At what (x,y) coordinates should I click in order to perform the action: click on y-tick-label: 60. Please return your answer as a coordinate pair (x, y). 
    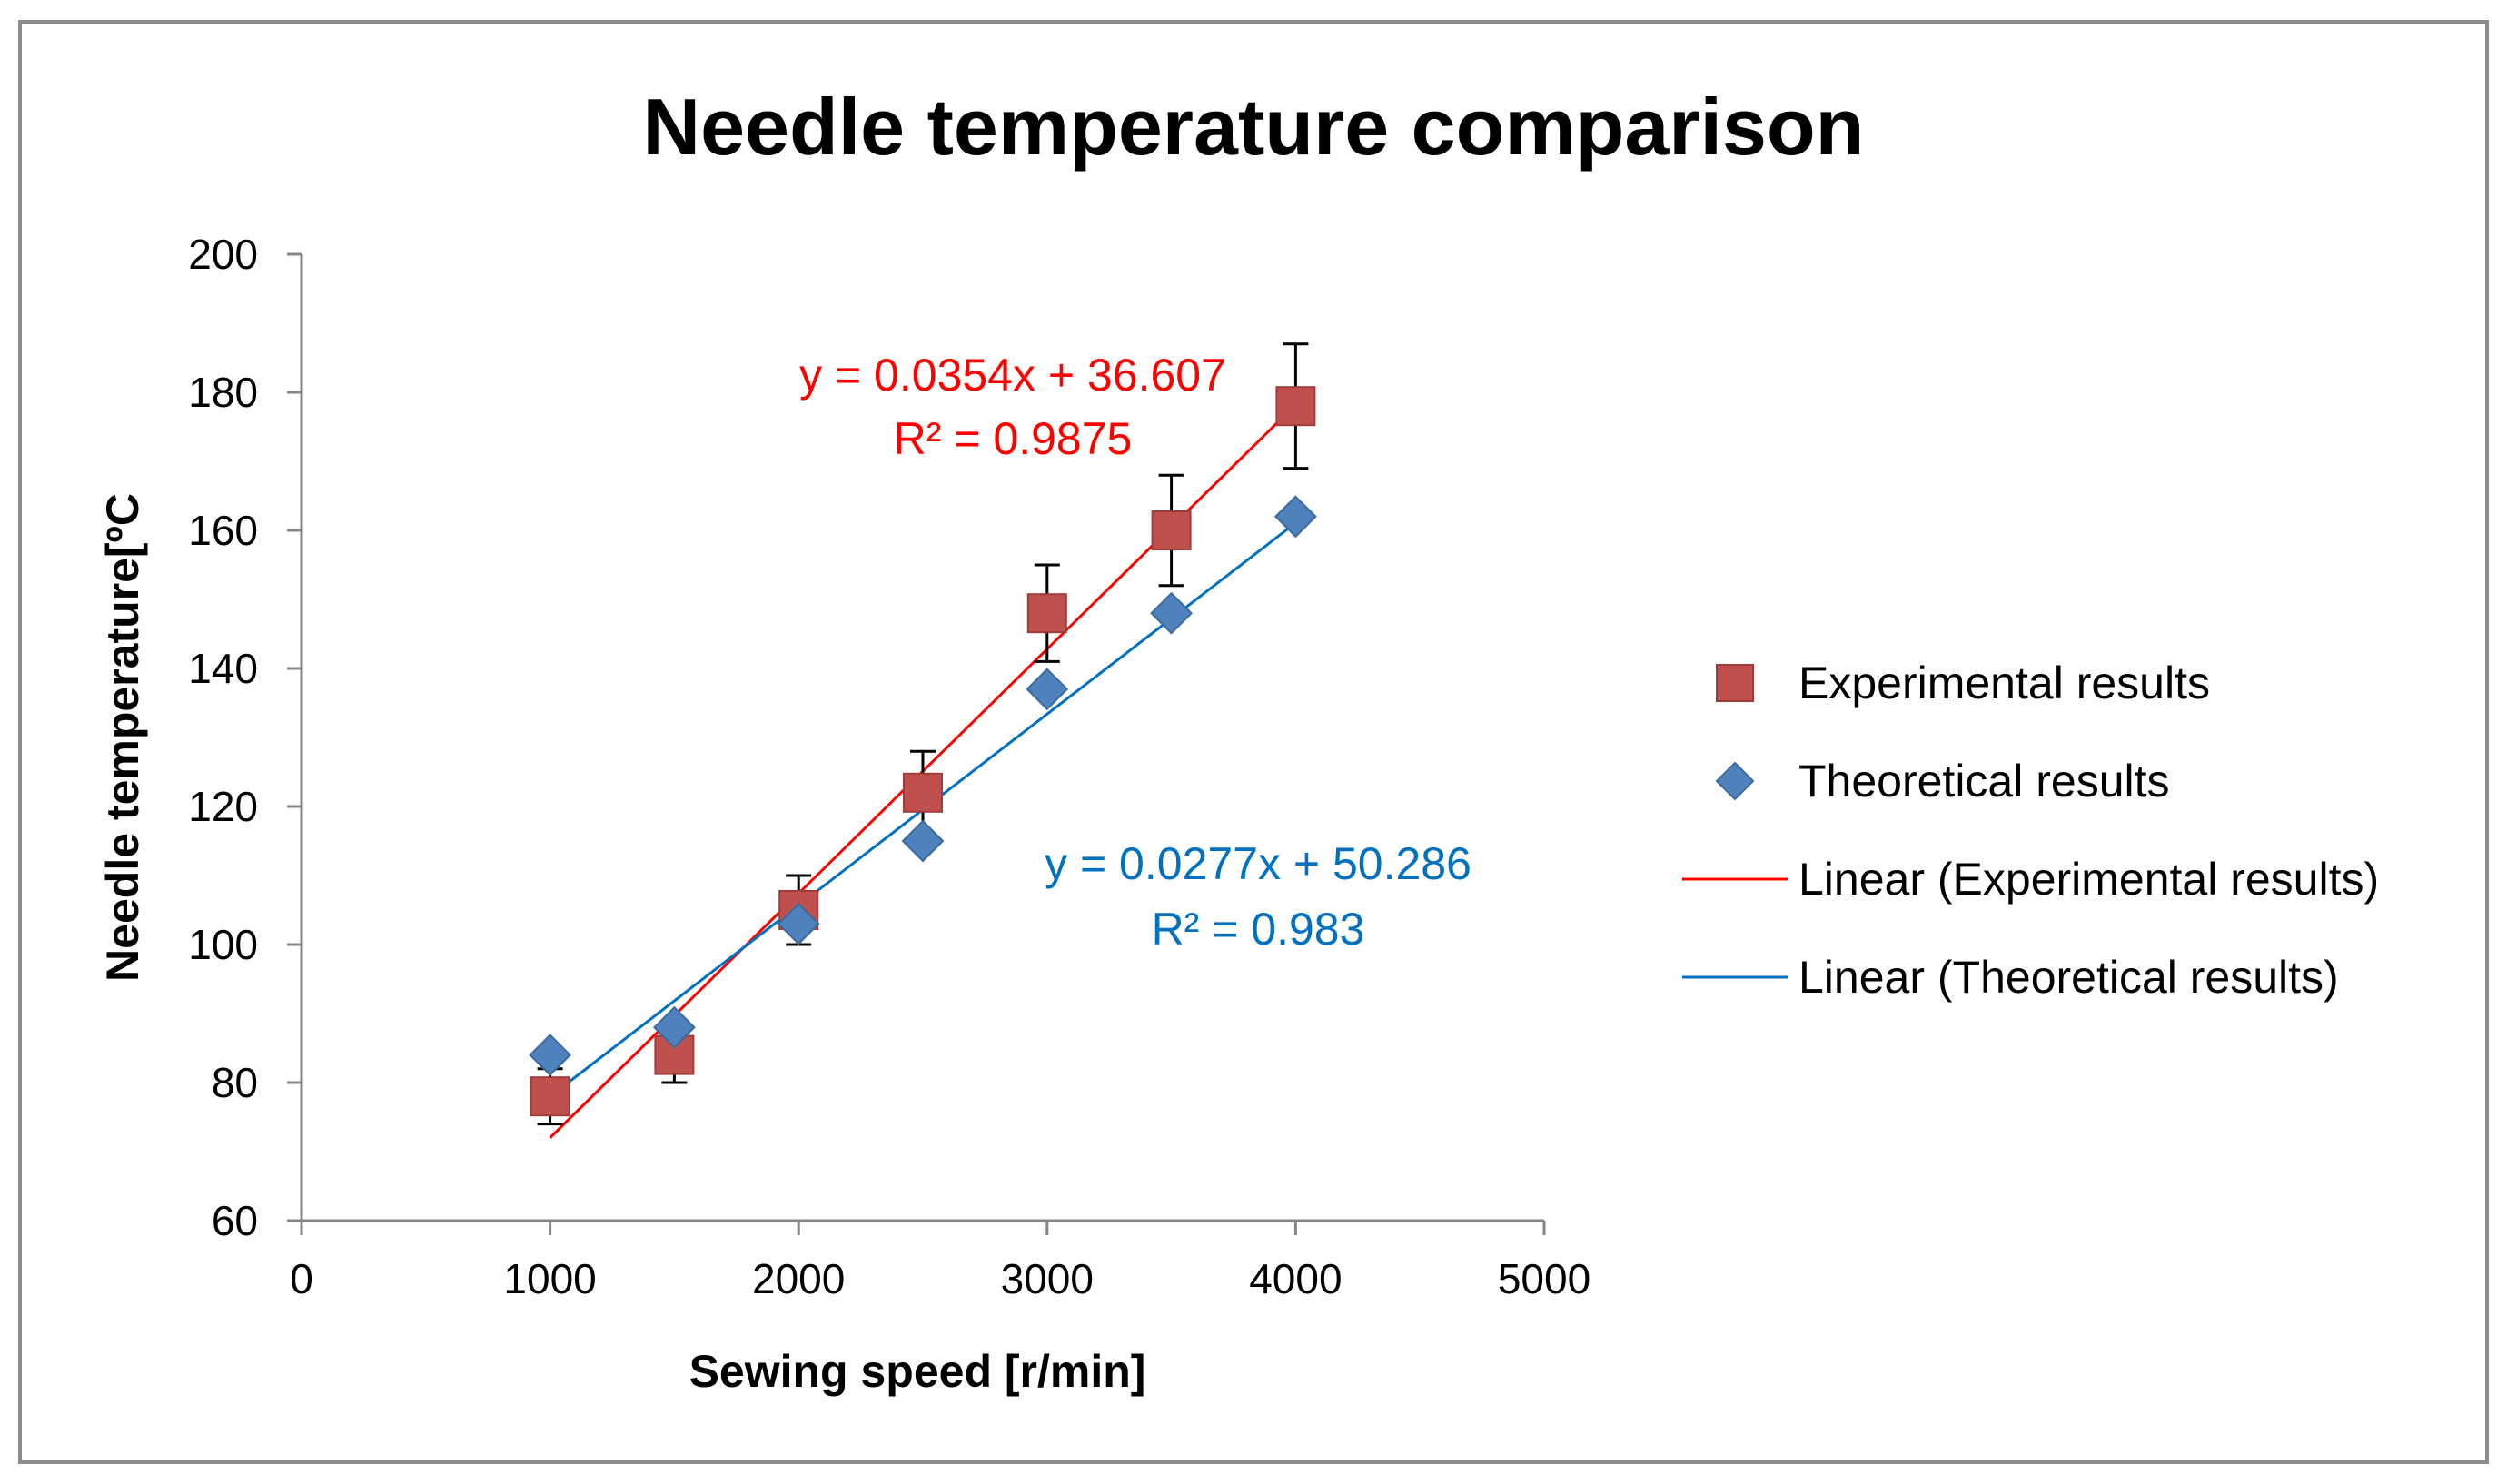
    Looking at the image, I should click on (235, 1220).